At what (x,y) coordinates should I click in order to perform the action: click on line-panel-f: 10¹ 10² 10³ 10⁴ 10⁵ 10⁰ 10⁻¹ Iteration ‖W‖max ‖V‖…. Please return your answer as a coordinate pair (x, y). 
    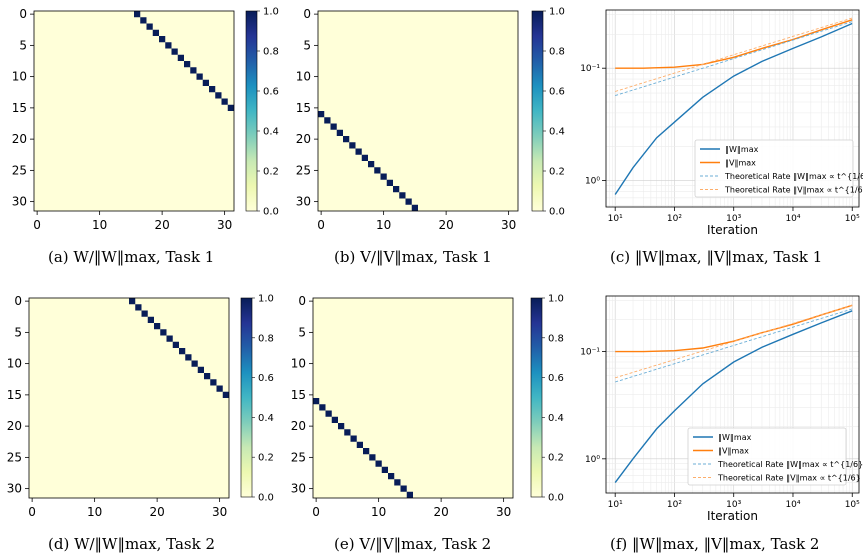
    Looking at the image, I should click on (721, 409).